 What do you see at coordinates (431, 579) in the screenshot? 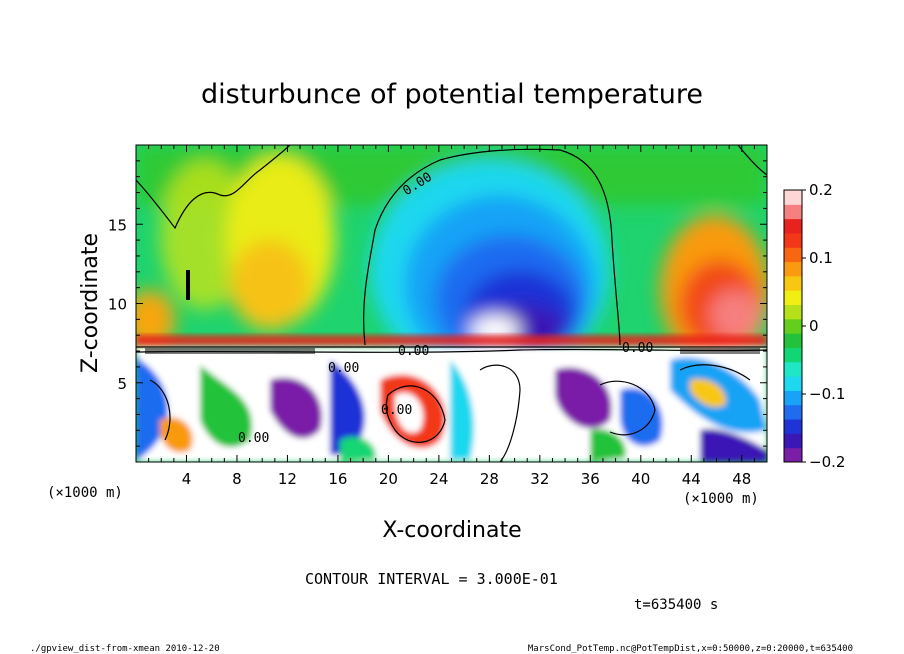
I see `contour-interval-text: CONTOUR INTERVAL = 3.000E-01` at bounding box center [431, 579].